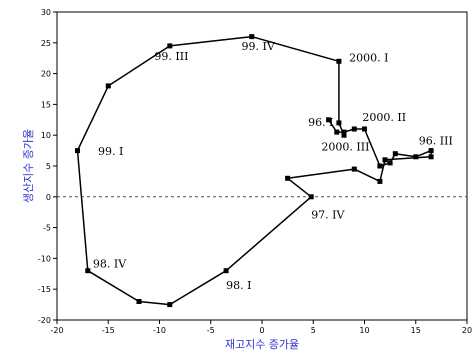 This screenshot has width=474, height=358. I want to click on point-annotation: 98. I, so click(238, 285).